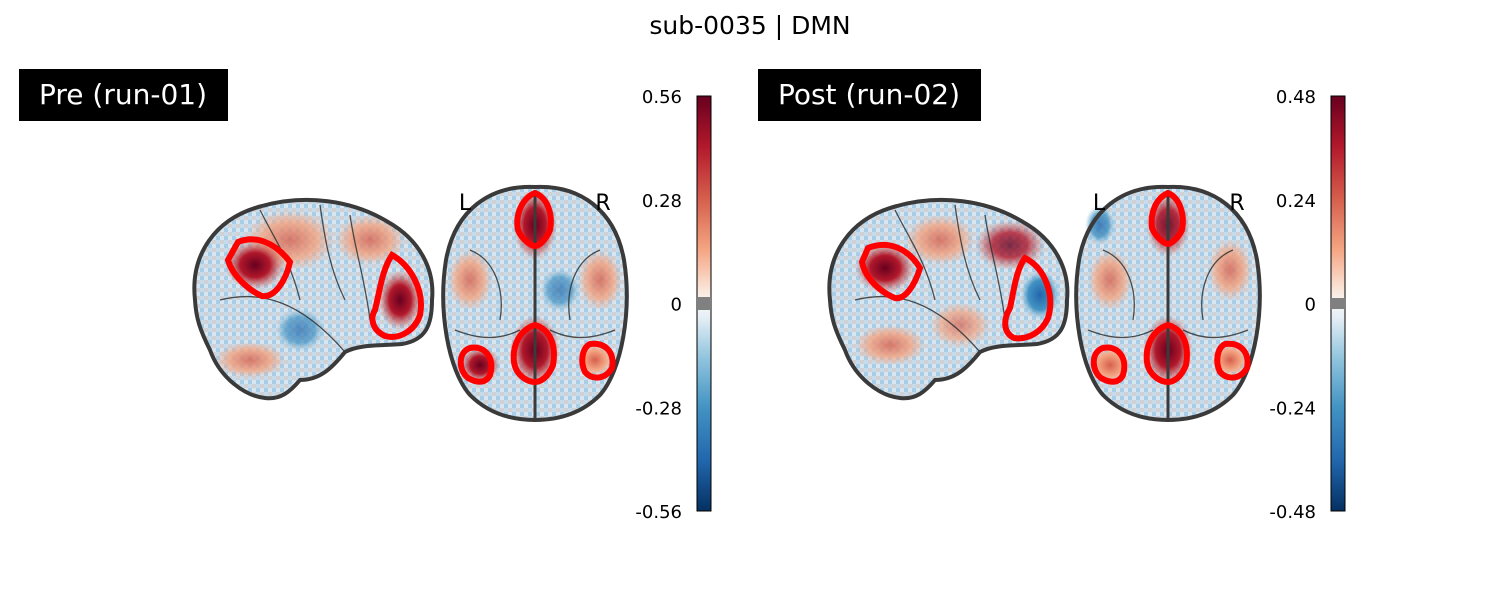 The width and height of the screenshot is (1500, 600). Describe the element at coordinates (396, 295) in the screenshot. I see `contour-pcc` at that location.